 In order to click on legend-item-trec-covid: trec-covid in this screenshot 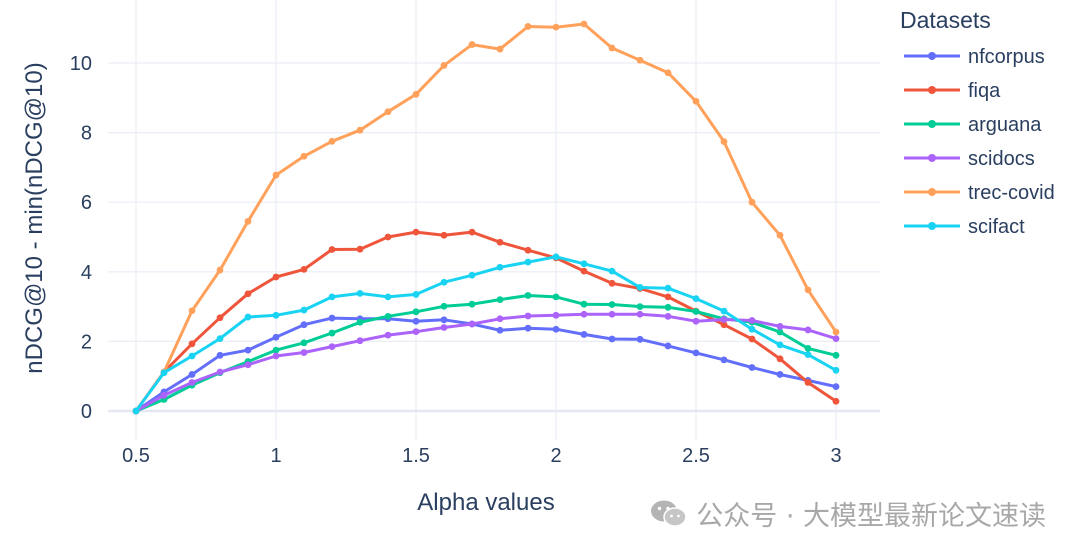, I will do `click(979, 193)`.